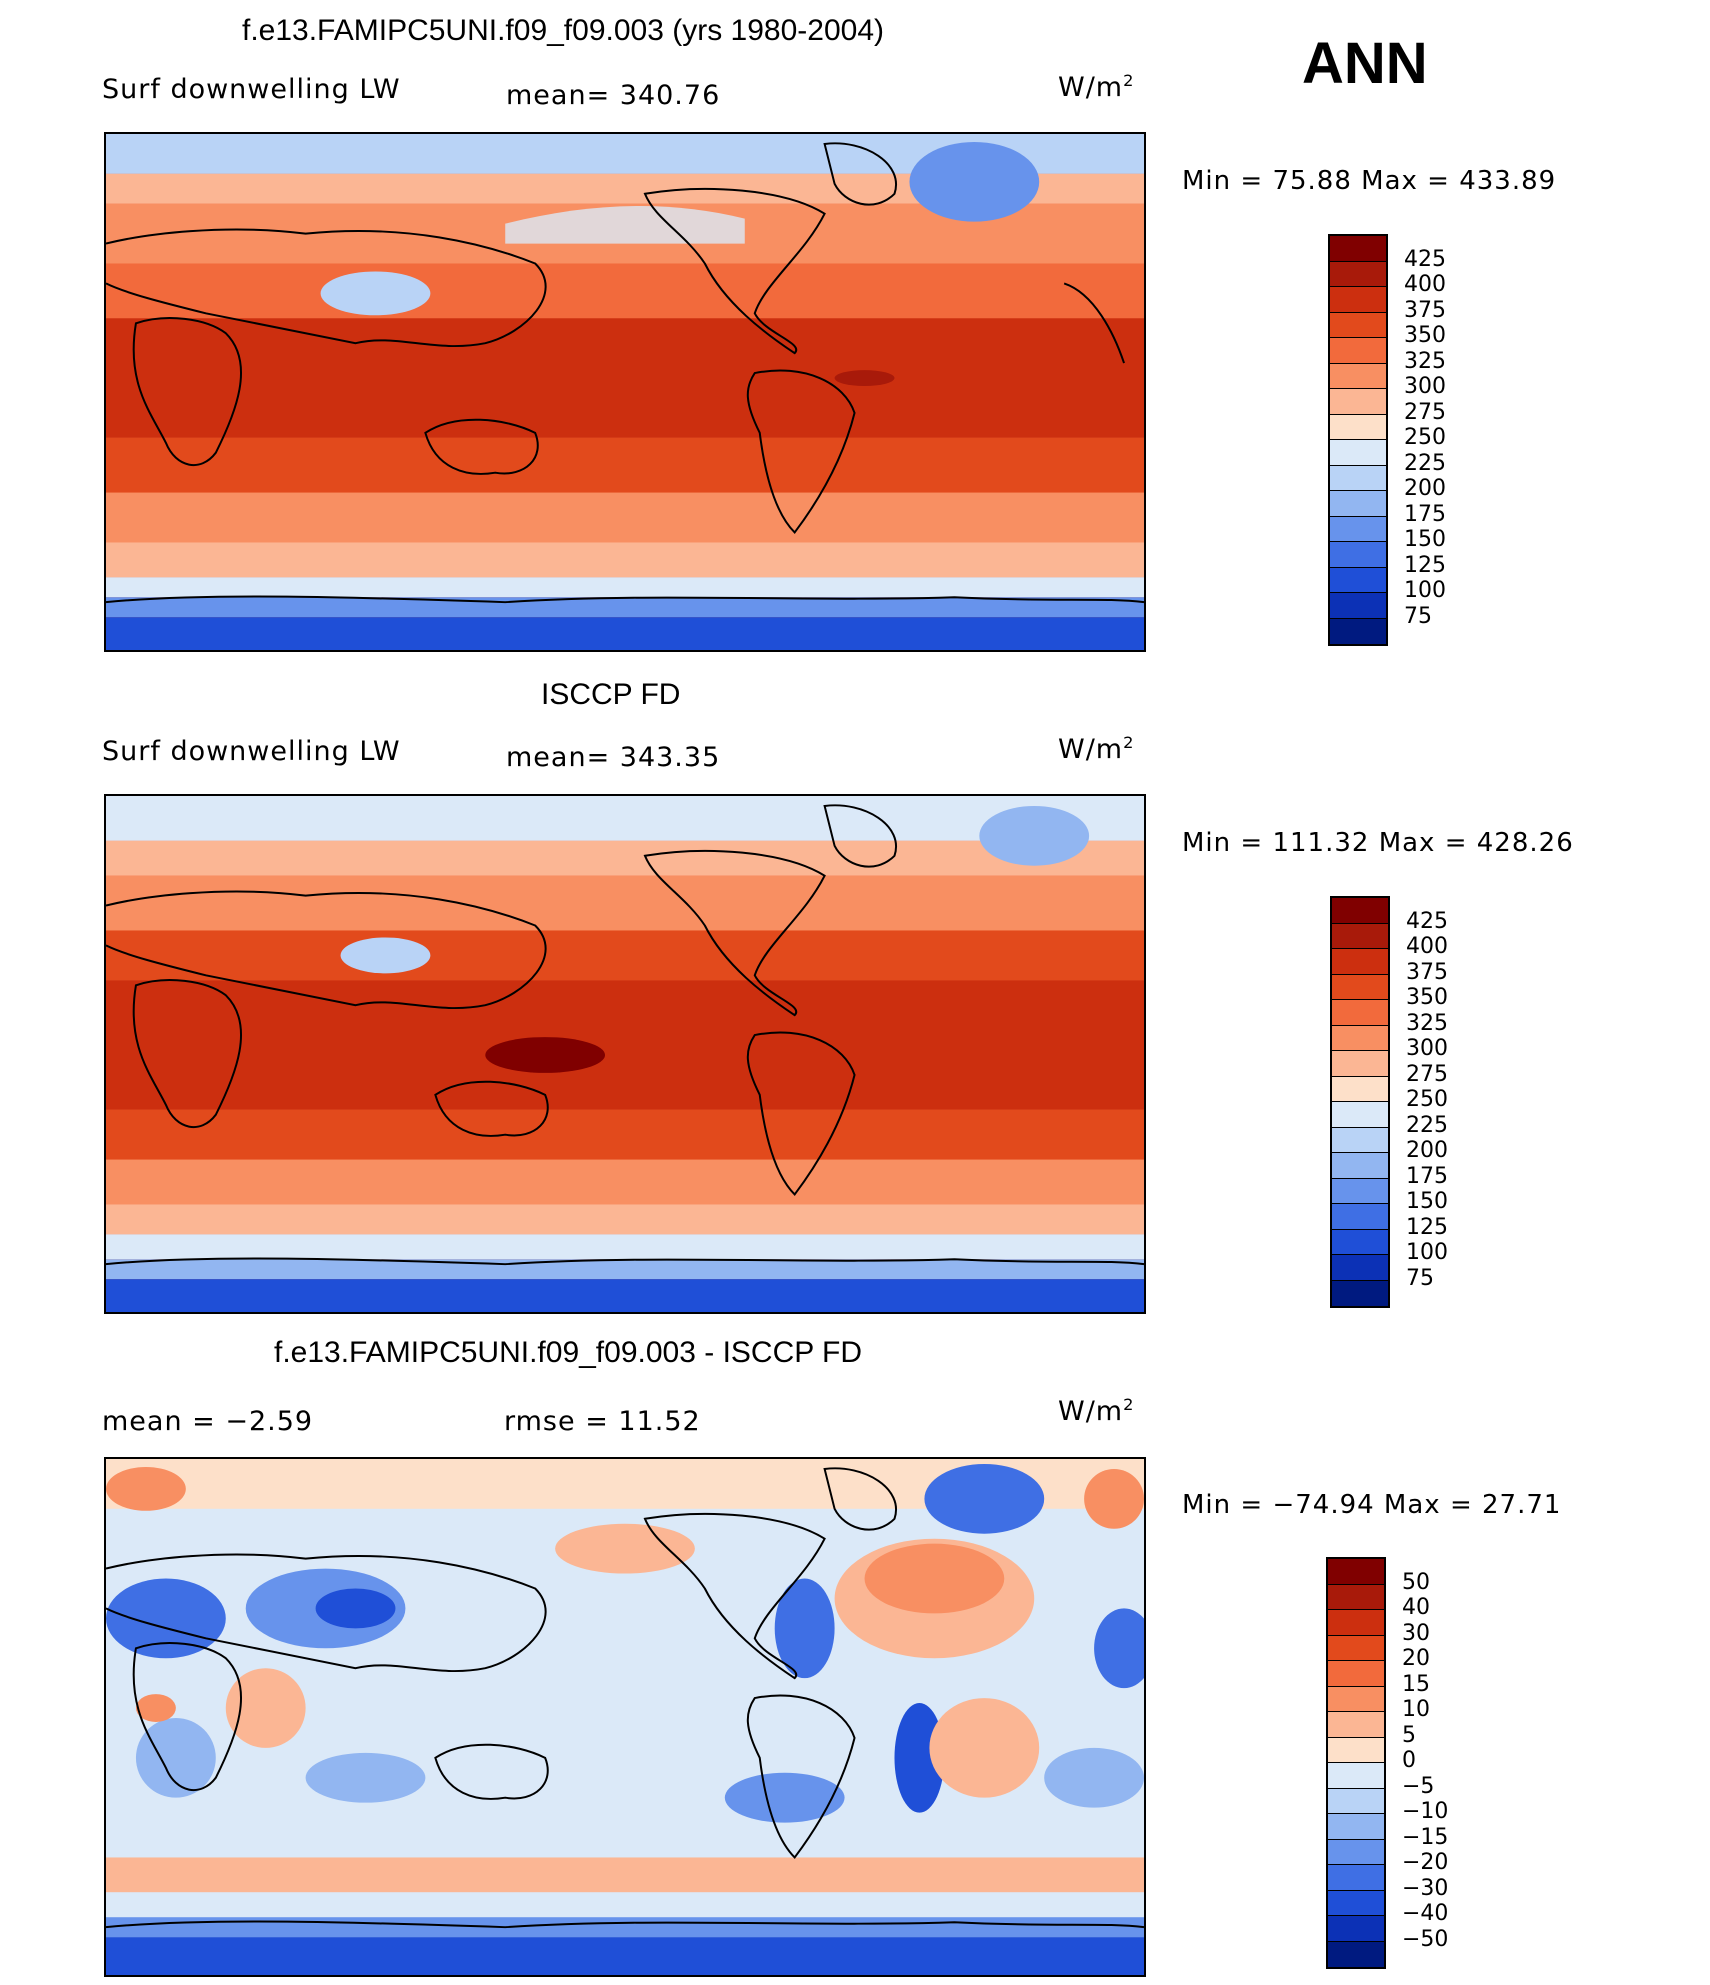 The width and height of the screenshot is (1710, 1985). What do you see at coordinates (1409, 1760) in the screenshot?
I see `colorbar-tick-label: 0` at bounding box center [1409, 1760].